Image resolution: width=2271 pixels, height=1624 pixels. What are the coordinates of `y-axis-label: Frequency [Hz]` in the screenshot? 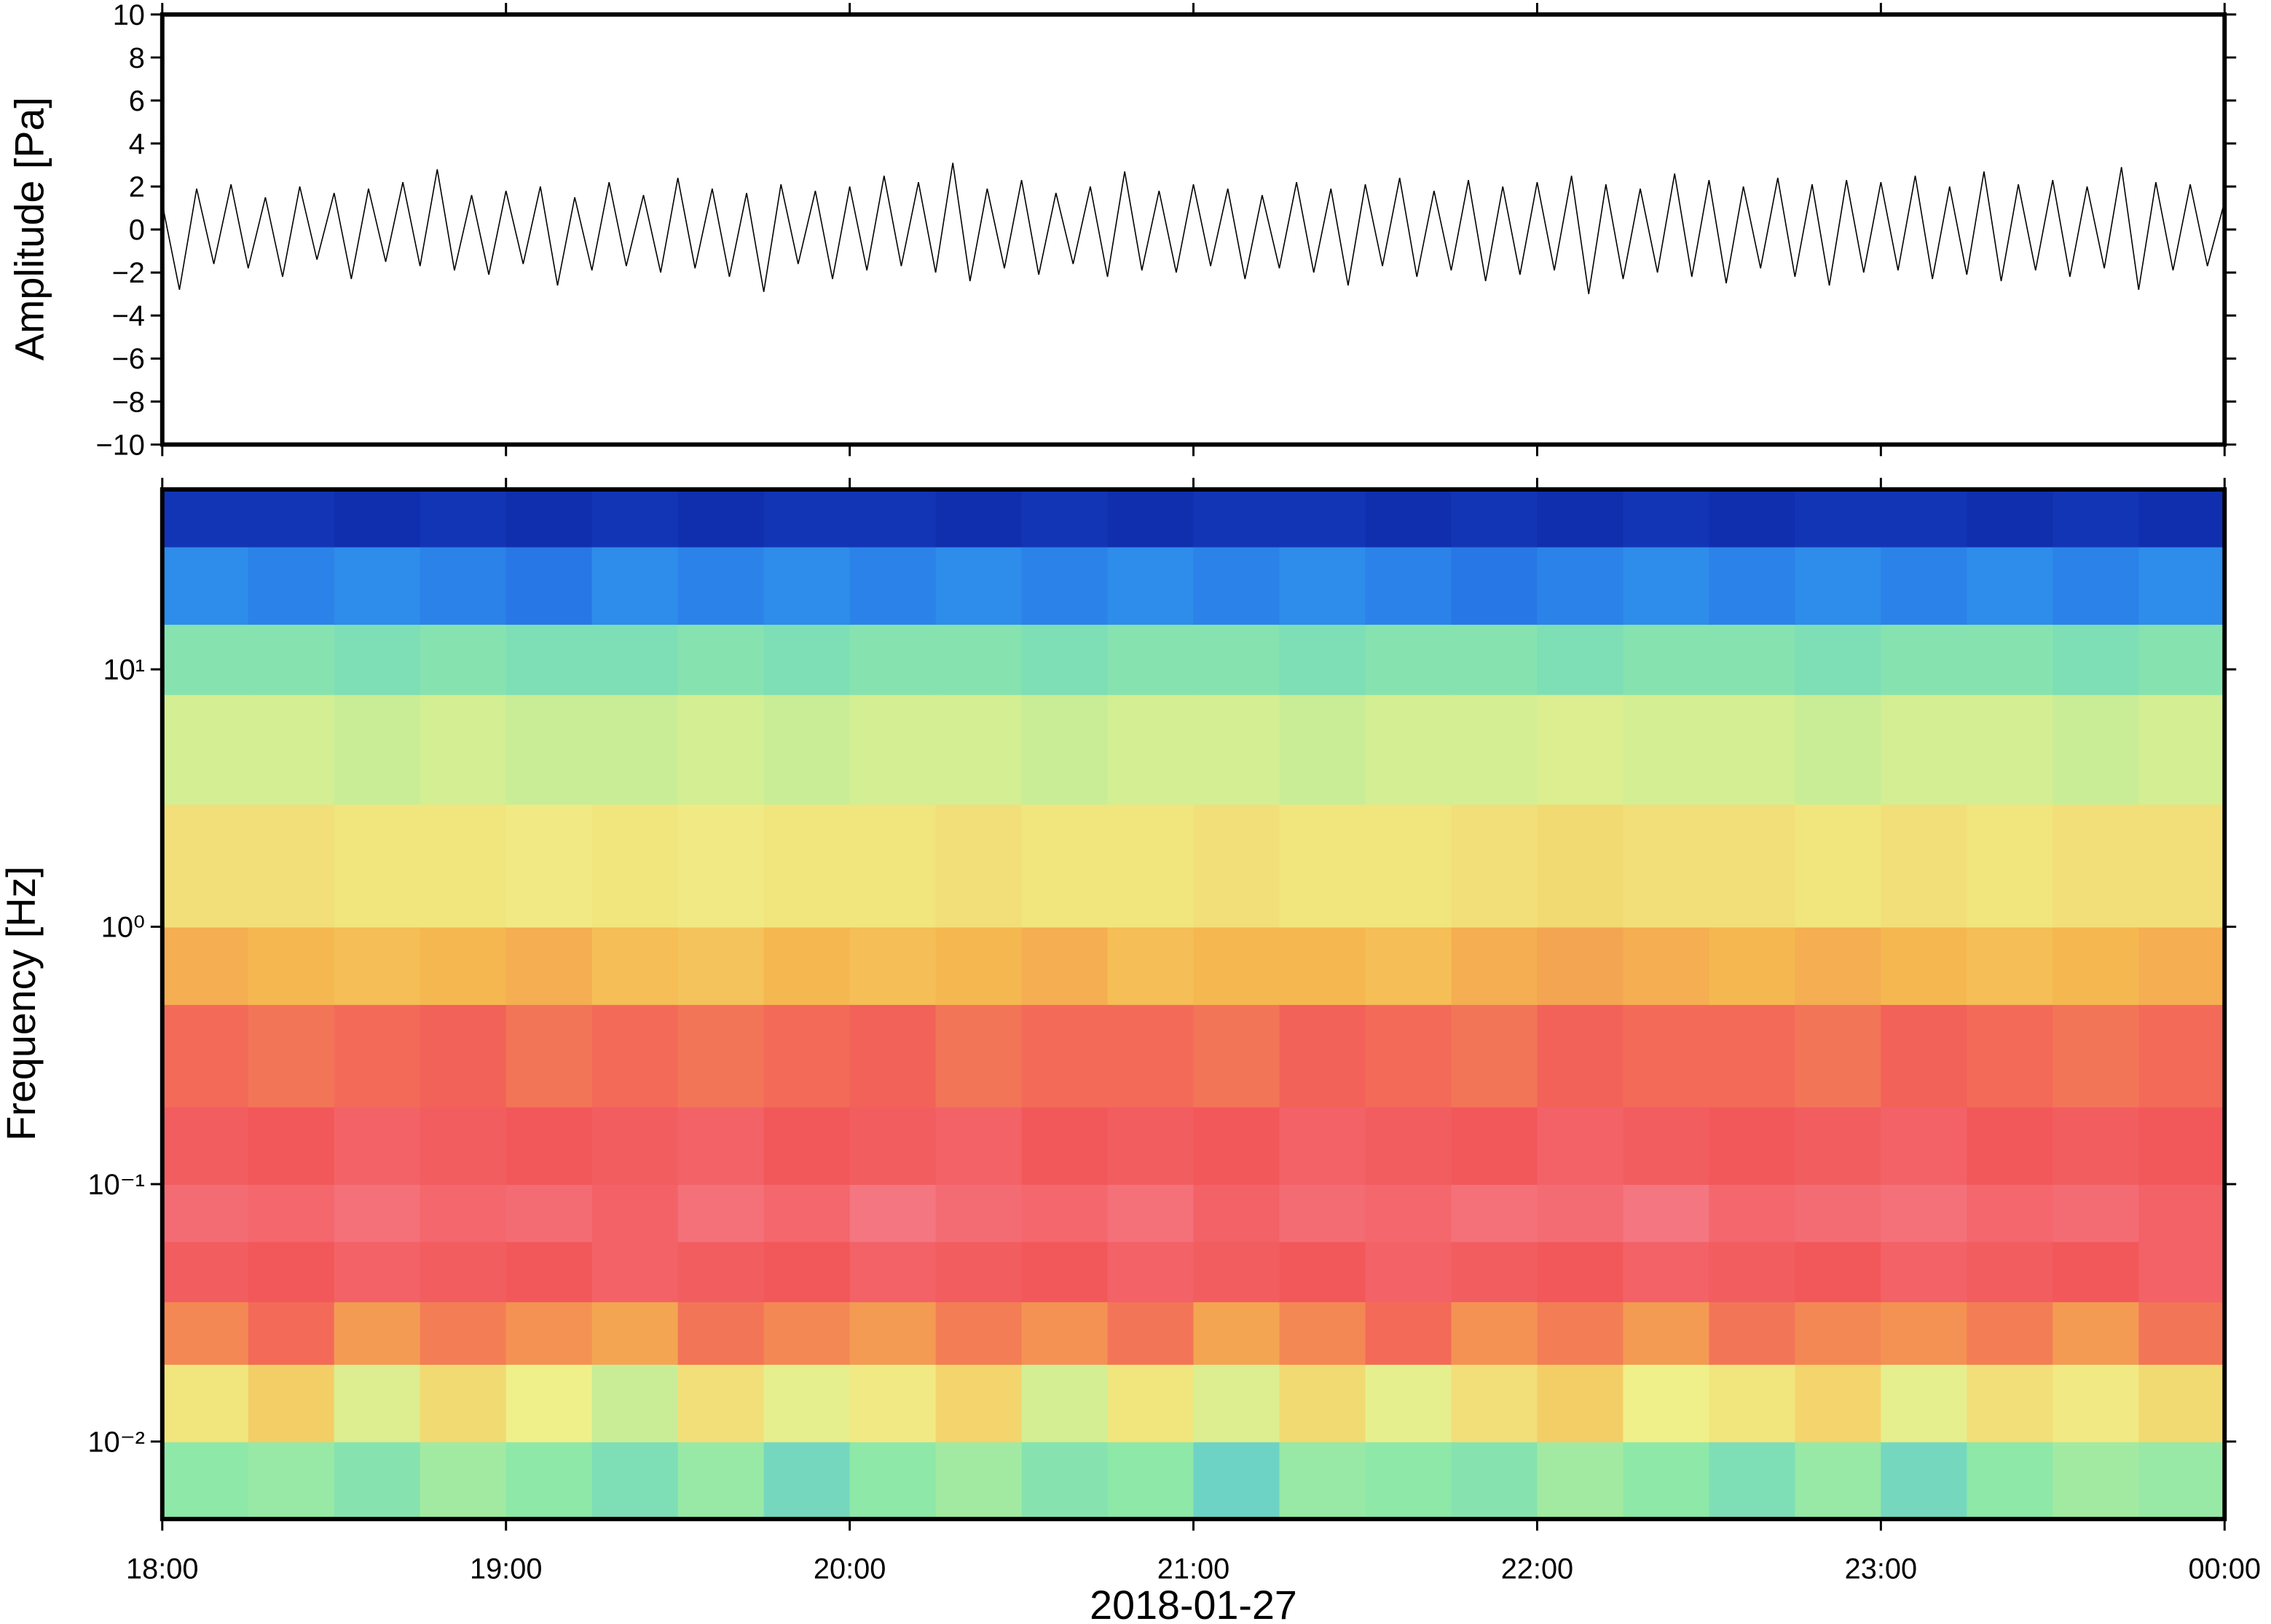 It's located at (22, 1003).